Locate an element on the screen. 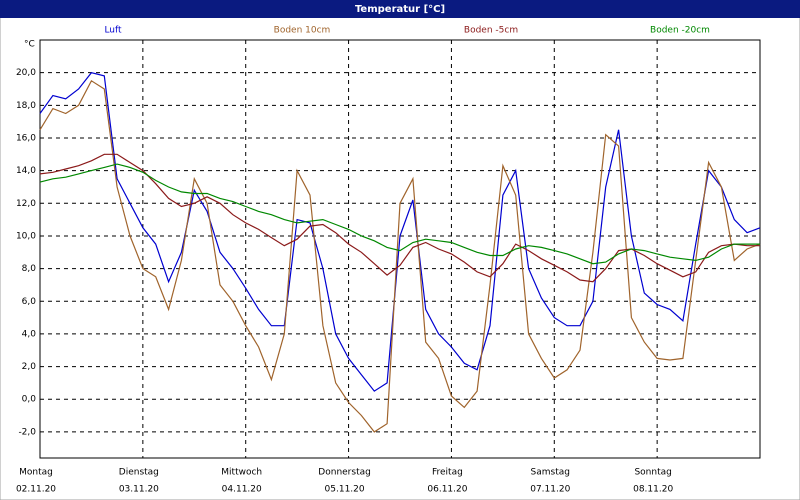 The height and width of the screenshot is (500, 800). y-tick-label: 20,0 is located at coordinates (26, 73).